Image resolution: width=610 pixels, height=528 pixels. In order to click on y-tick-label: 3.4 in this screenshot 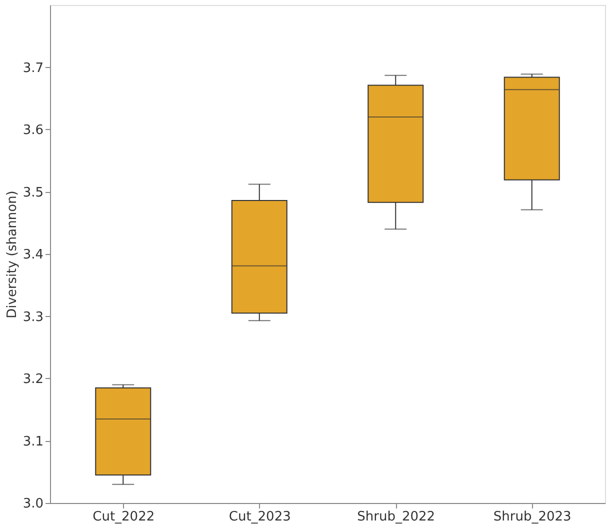, I will do `click(33, 255)`.